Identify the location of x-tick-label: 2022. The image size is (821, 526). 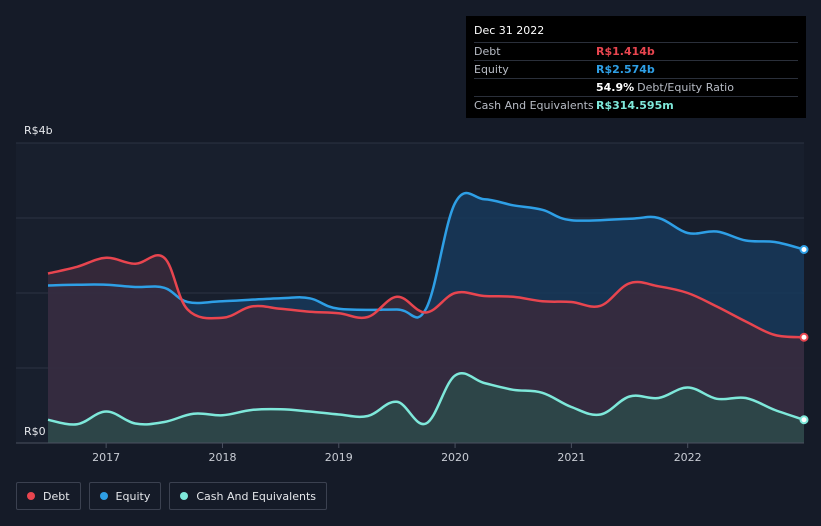
(688, 457).